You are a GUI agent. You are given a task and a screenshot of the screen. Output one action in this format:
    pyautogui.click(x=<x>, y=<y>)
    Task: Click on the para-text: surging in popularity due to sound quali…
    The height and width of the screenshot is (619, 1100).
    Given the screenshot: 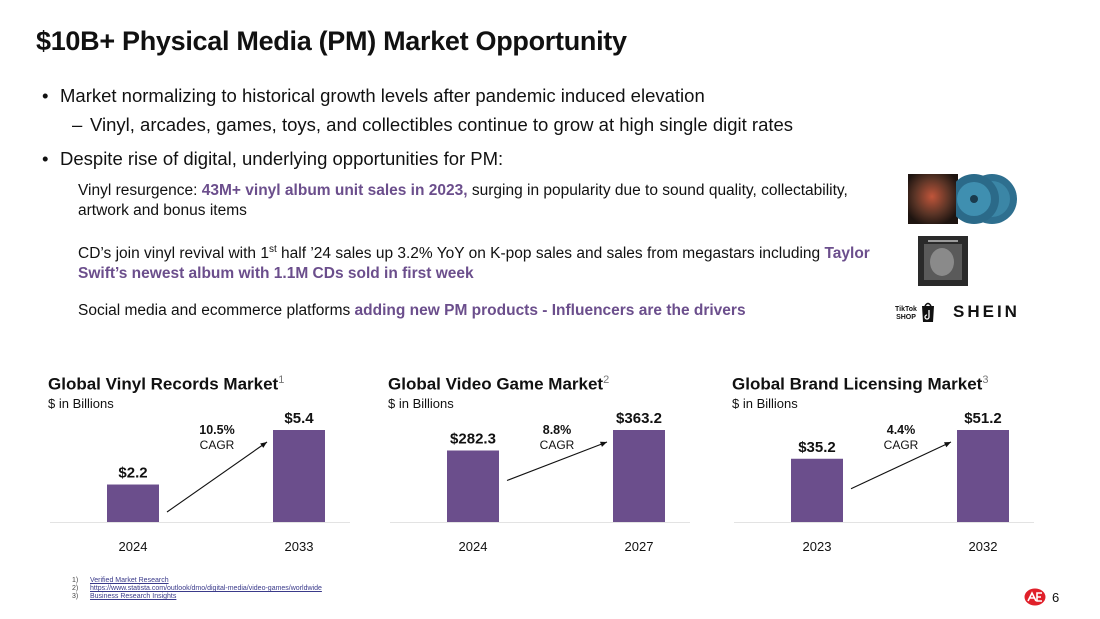 What is the action you would take?
    pyautogui.click(x=463, y=200)
    